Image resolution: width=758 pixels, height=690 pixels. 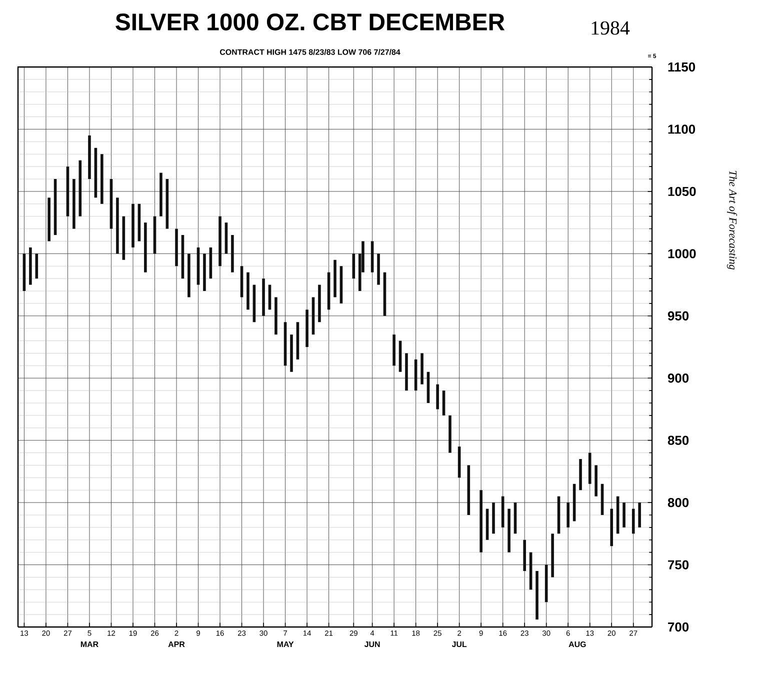 I want to click on text: 1984, so click(x=611, y=28).